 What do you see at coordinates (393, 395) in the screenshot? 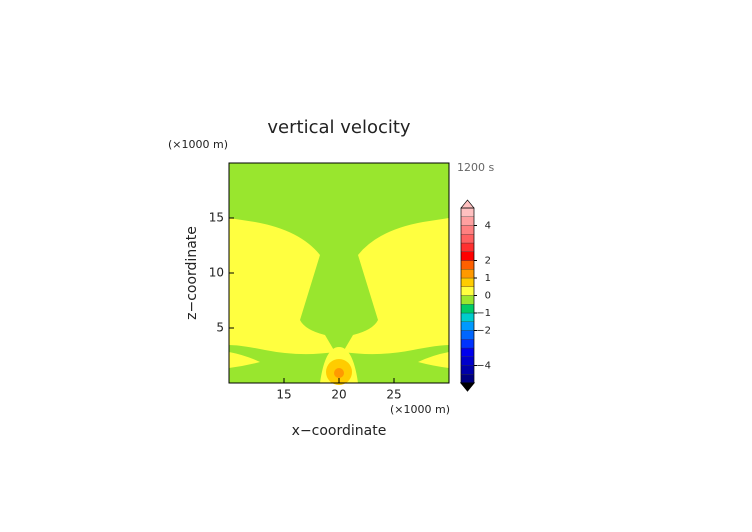
I see `x-tick-label: 25` at bounding box center [393, 395].